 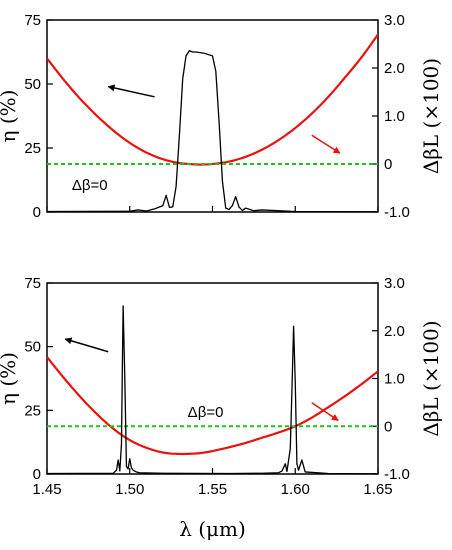 I want to click on bottom-ylabel: η (%), so click(x=10, y=378).